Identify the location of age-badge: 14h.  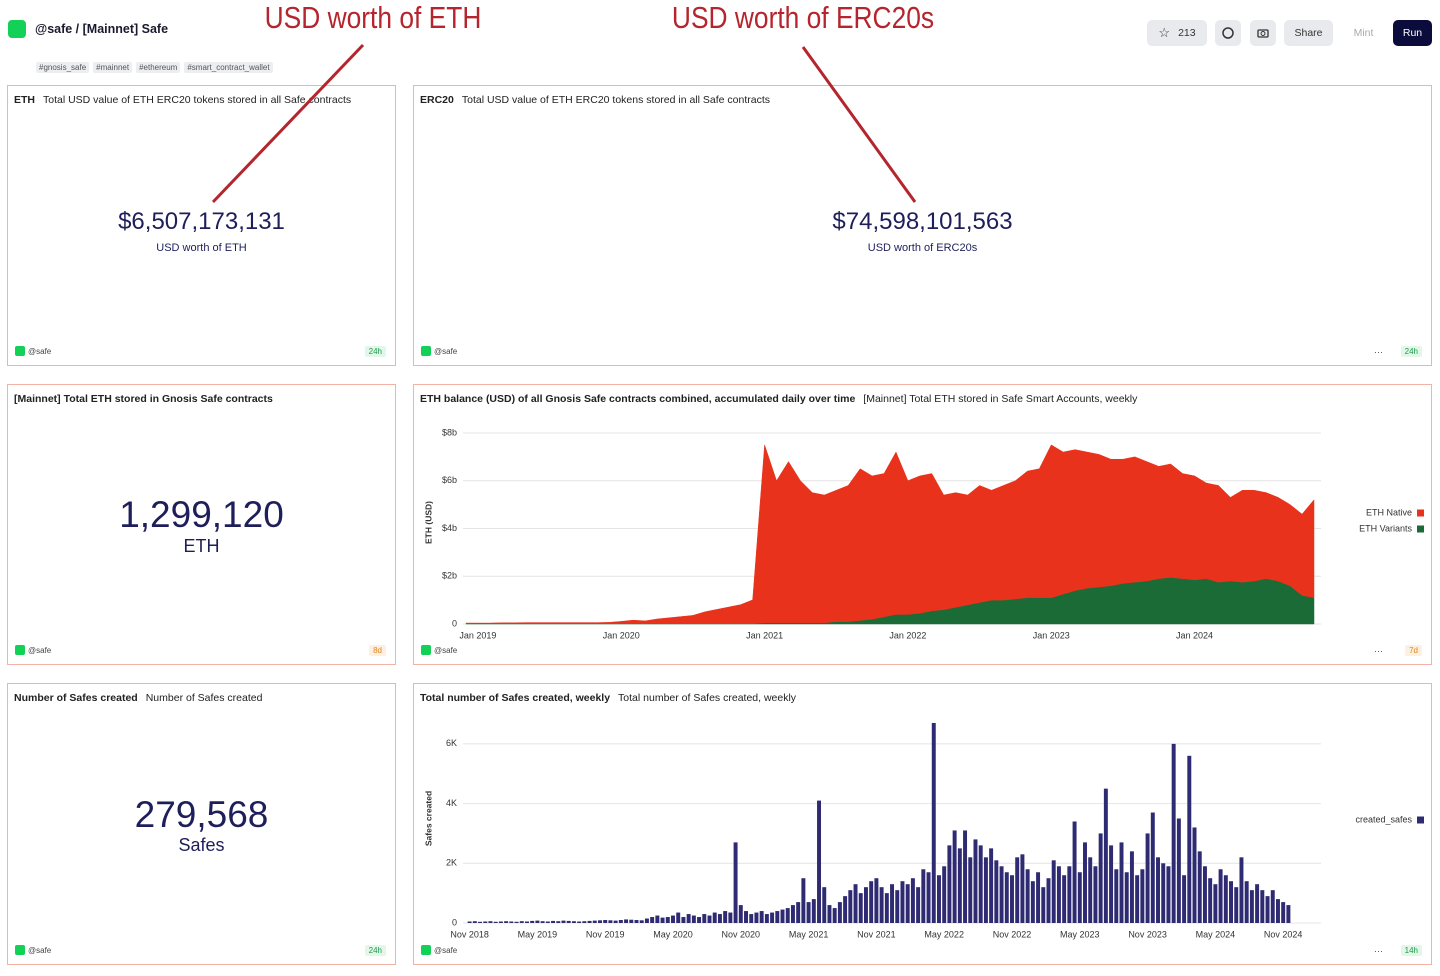
(1411, 950).